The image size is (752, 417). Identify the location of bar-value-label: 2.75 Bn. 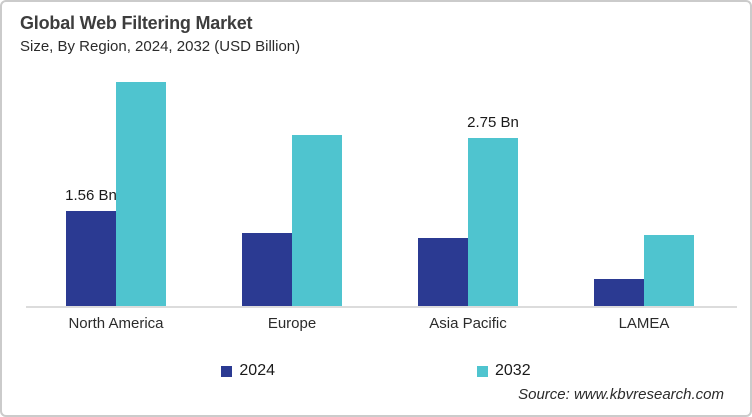
(493, 122).